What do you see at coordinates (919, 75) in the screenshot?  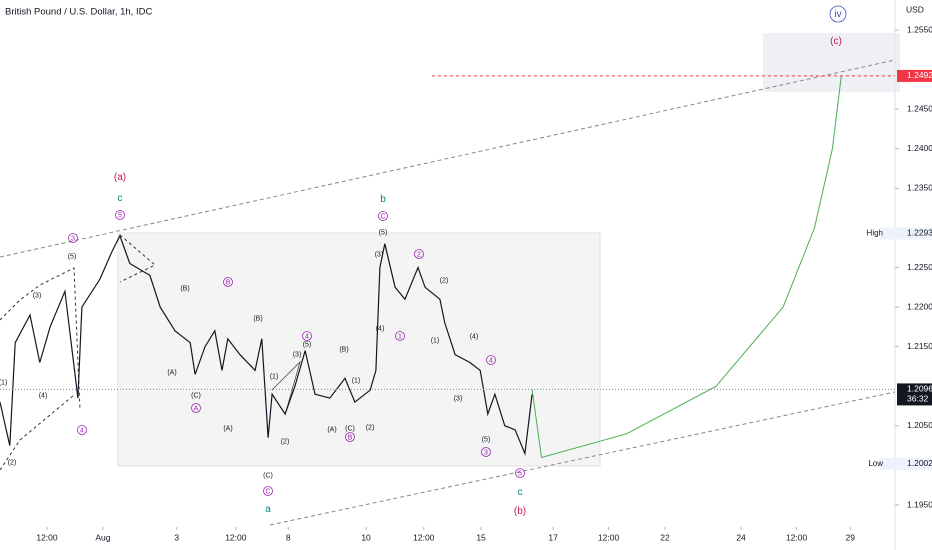 I see `price-badge-label: 1.2492` at bounding box center [919, 75].